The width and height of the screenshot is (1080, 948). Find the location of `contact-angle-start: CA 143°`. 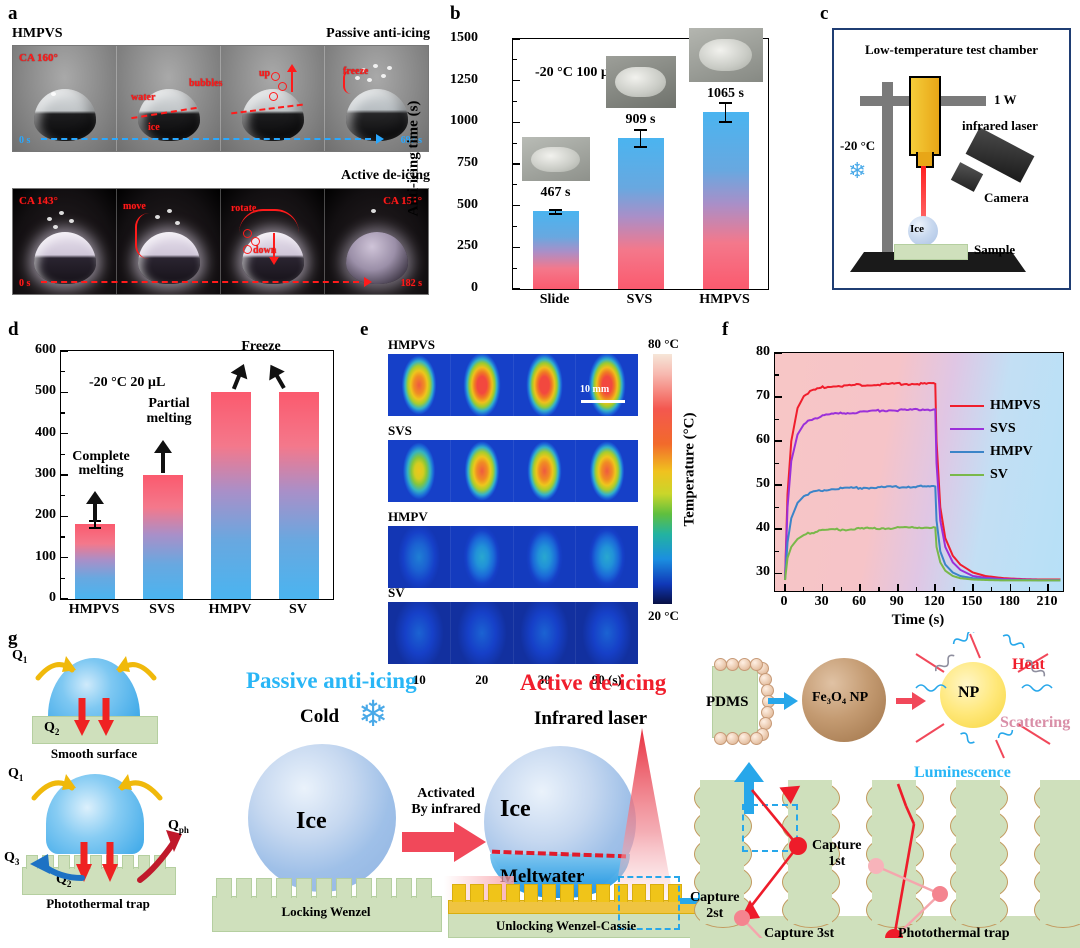

contact-angle-start: CA 143° is located at coordinates (38, 201).